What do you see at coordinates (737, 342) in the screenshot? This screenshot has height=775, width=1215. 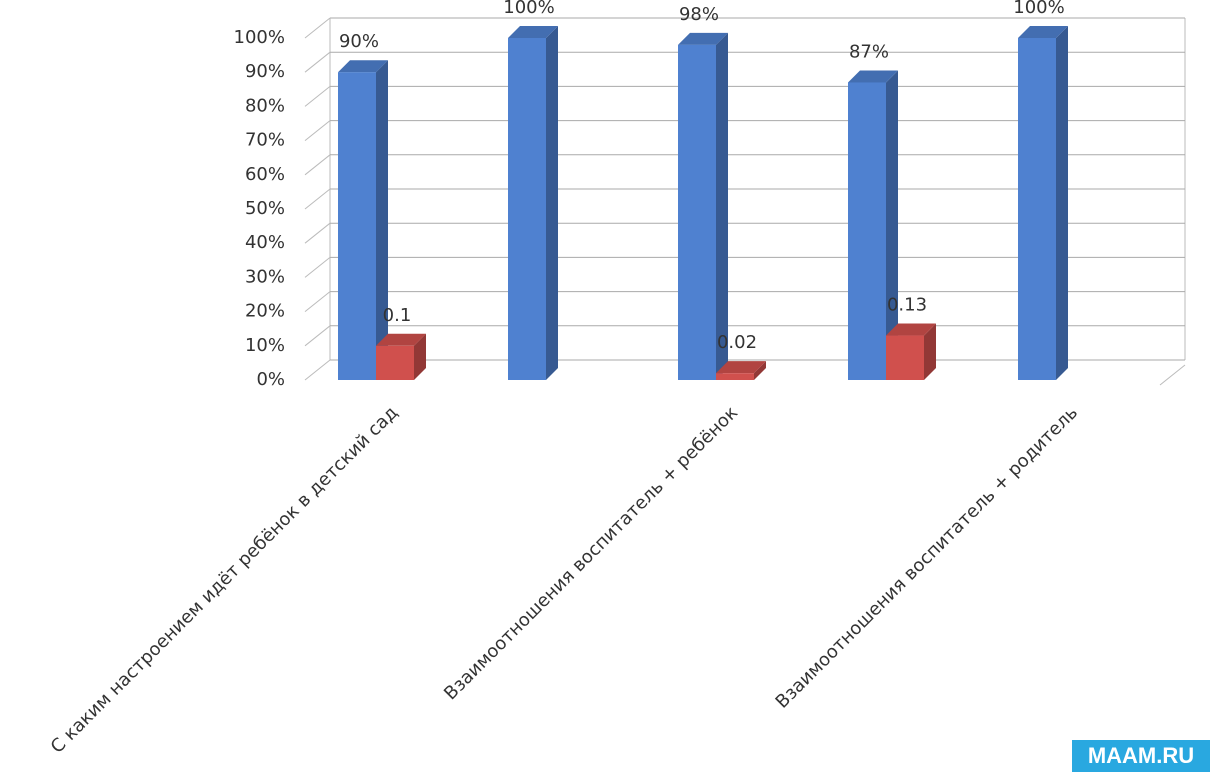 I see `data-label: 0.02` at bounding box center [737, 342].